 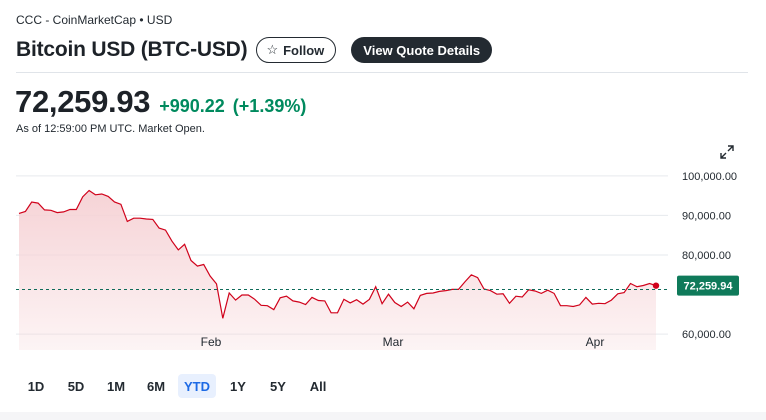 What do you see at coordinates (278, 386) in the screenshot?
I see `range-5y: 5Y` at bounding box center [278, 386].